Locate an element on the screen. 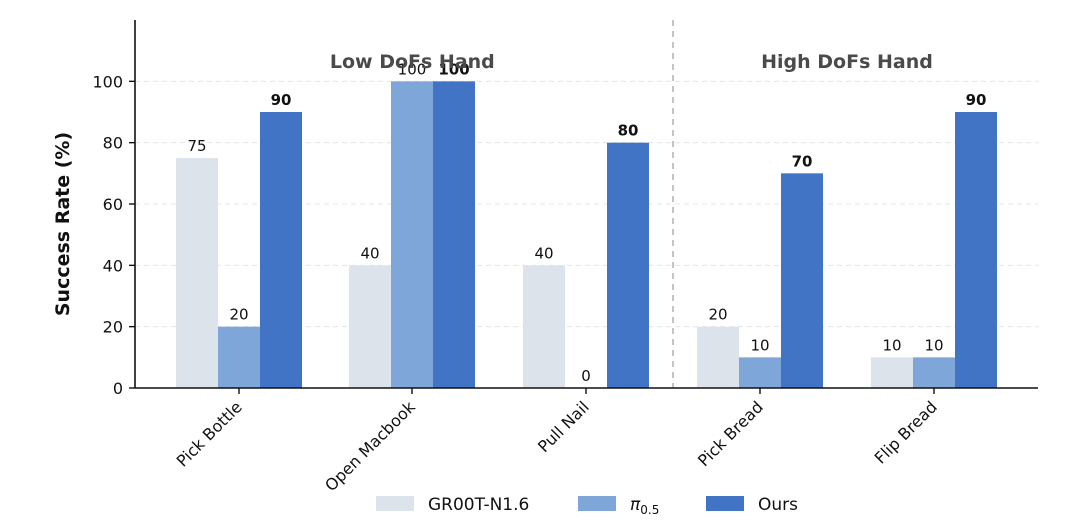 The height and width of the screenshot is (530, 1068). legend-label: π0.5 is located at coordinates (644, 506).